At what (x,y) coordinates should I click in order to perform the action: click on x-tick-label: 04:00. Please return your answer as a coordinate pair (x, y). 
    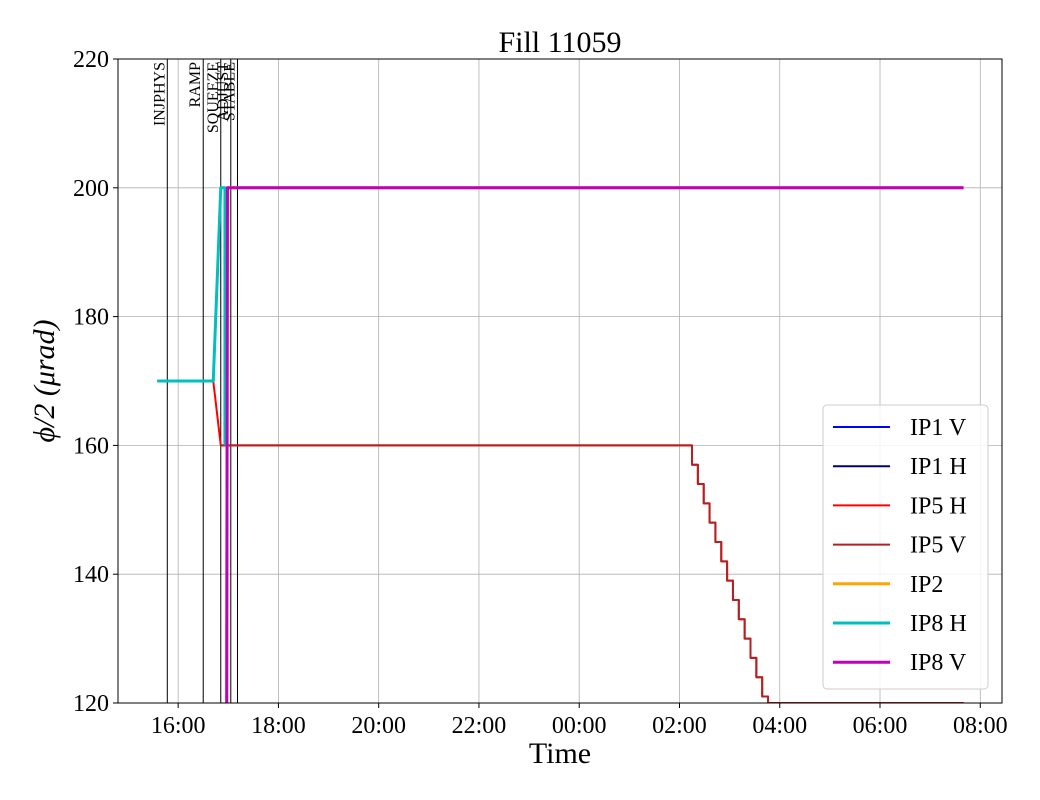
    Looking at the image, I should click on (779, 726).